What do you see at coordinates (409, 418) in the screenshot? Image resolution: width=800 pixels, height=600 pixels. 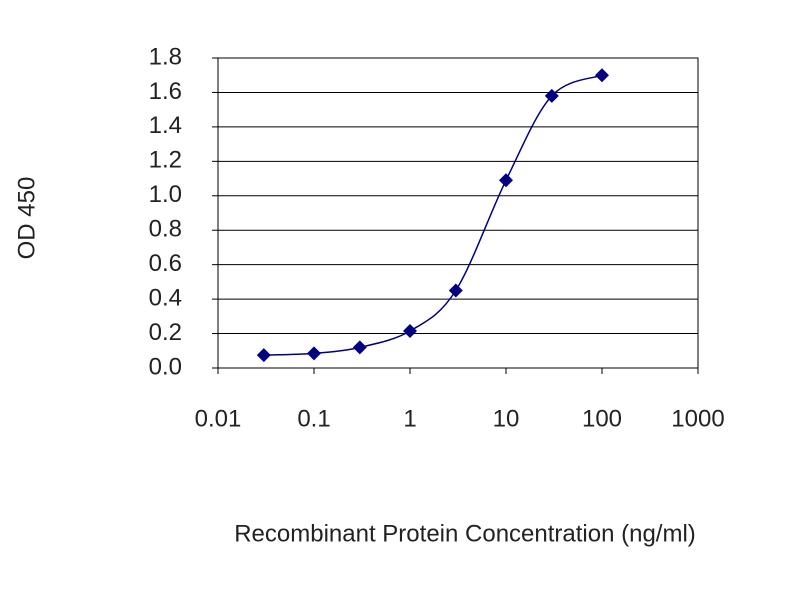 I see `x-tick-label: 1` at bounding box center [409, 418].